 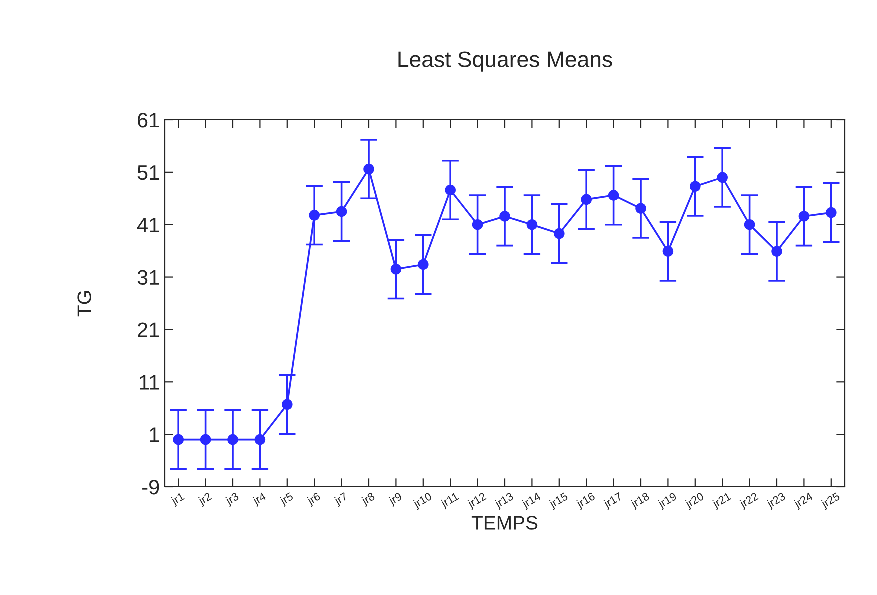 I want to click on x-tick-label: jr10, so click(x=423, y=501).